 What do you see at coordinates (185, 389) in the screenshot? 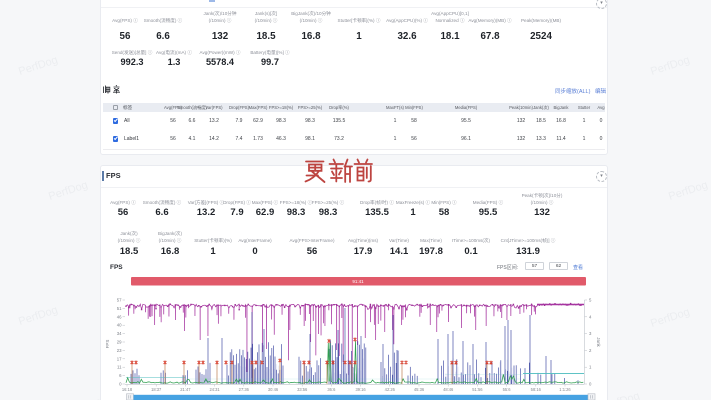
I see `svg-text: 21:47` at bounding box center [185, 389].